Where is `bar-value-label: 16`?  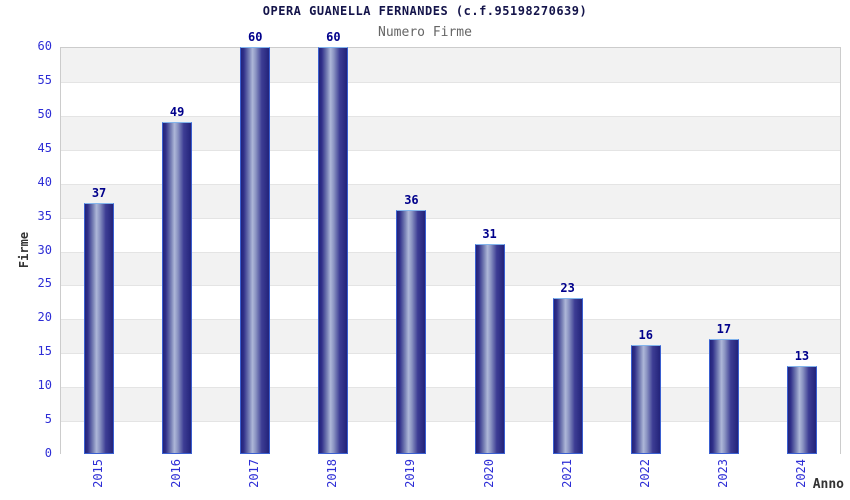
bar-value-label: 16 is located at coordinates (645, 335).